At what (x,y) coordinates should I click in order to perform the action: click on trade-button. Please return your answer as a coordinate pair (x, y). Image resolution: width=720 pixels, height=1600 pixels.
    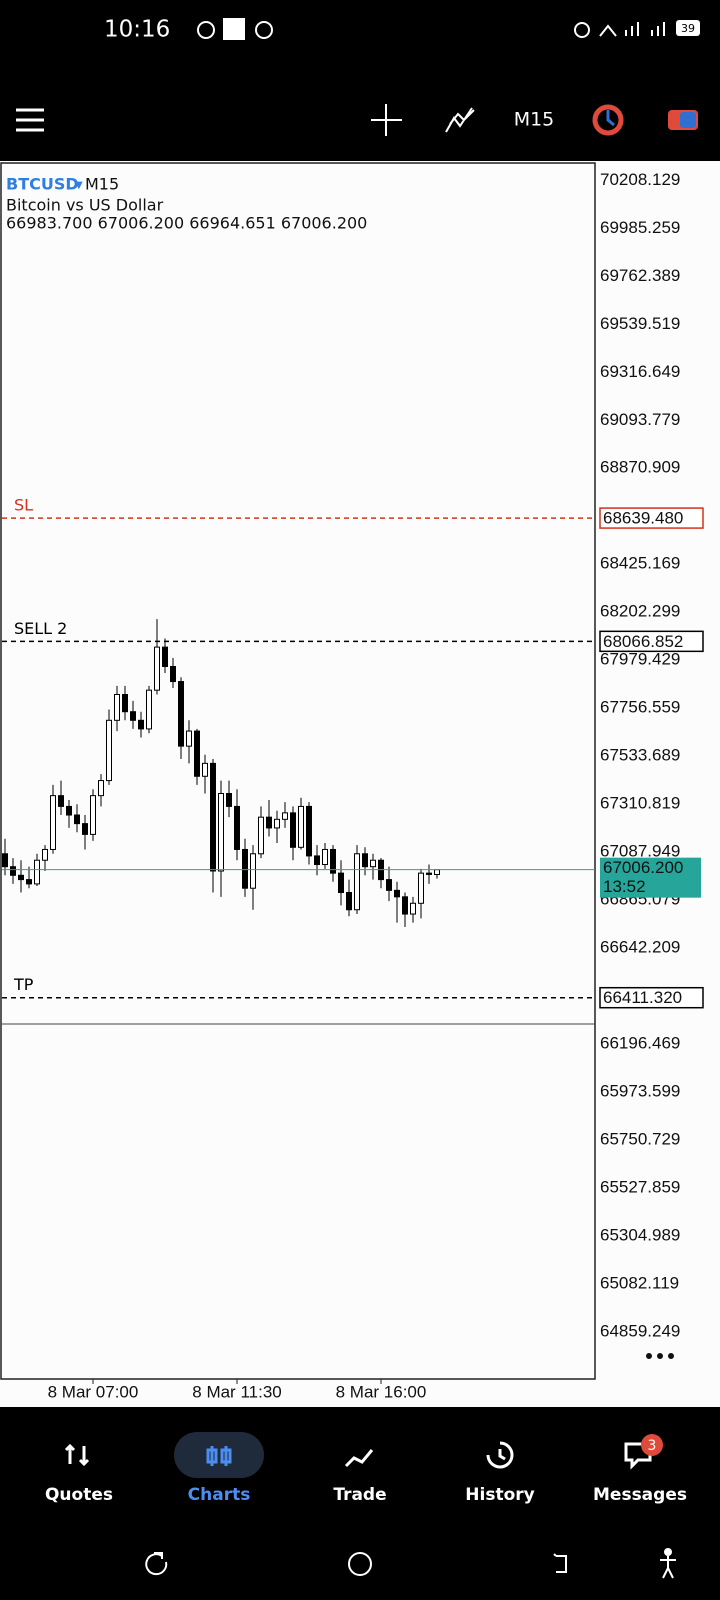
    Looking at the image, I should click on (683, 120).